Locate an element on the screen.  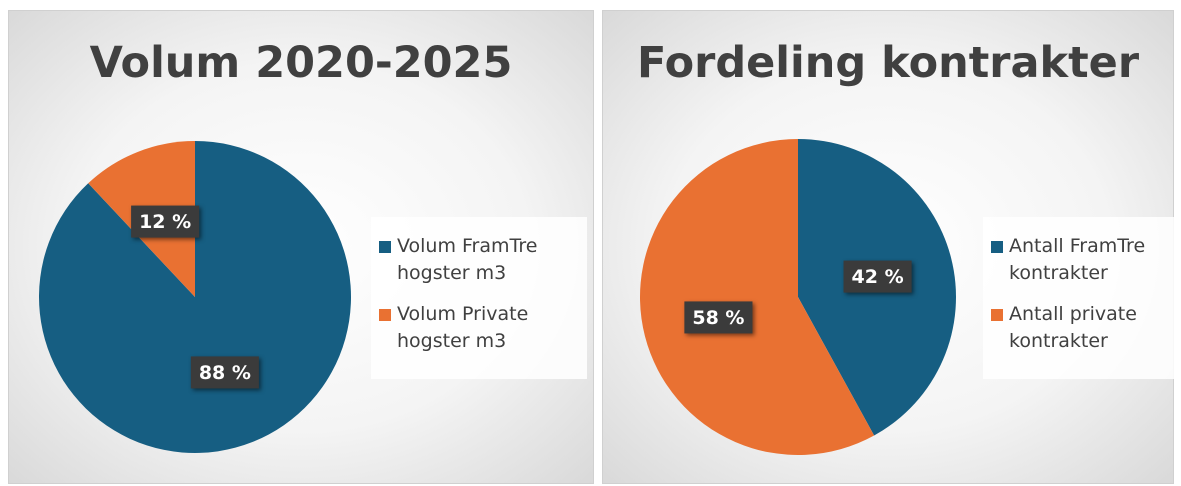
legend-label: Antall FramTre kontrakter is located at coordinates (1077, 259).